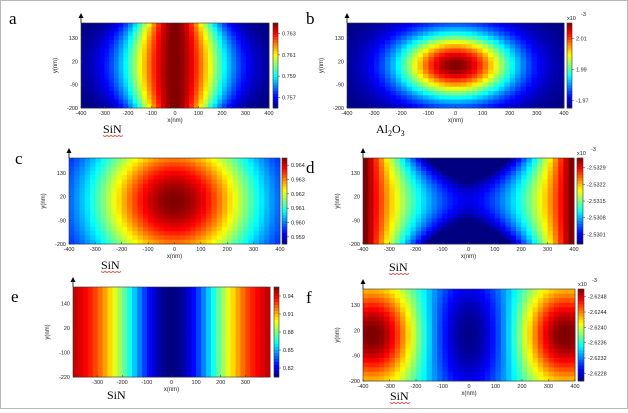  What do you see at coordinates (171, 332) in the screenshot?
I see `heatmap-e` at bounding box center [171, 332].